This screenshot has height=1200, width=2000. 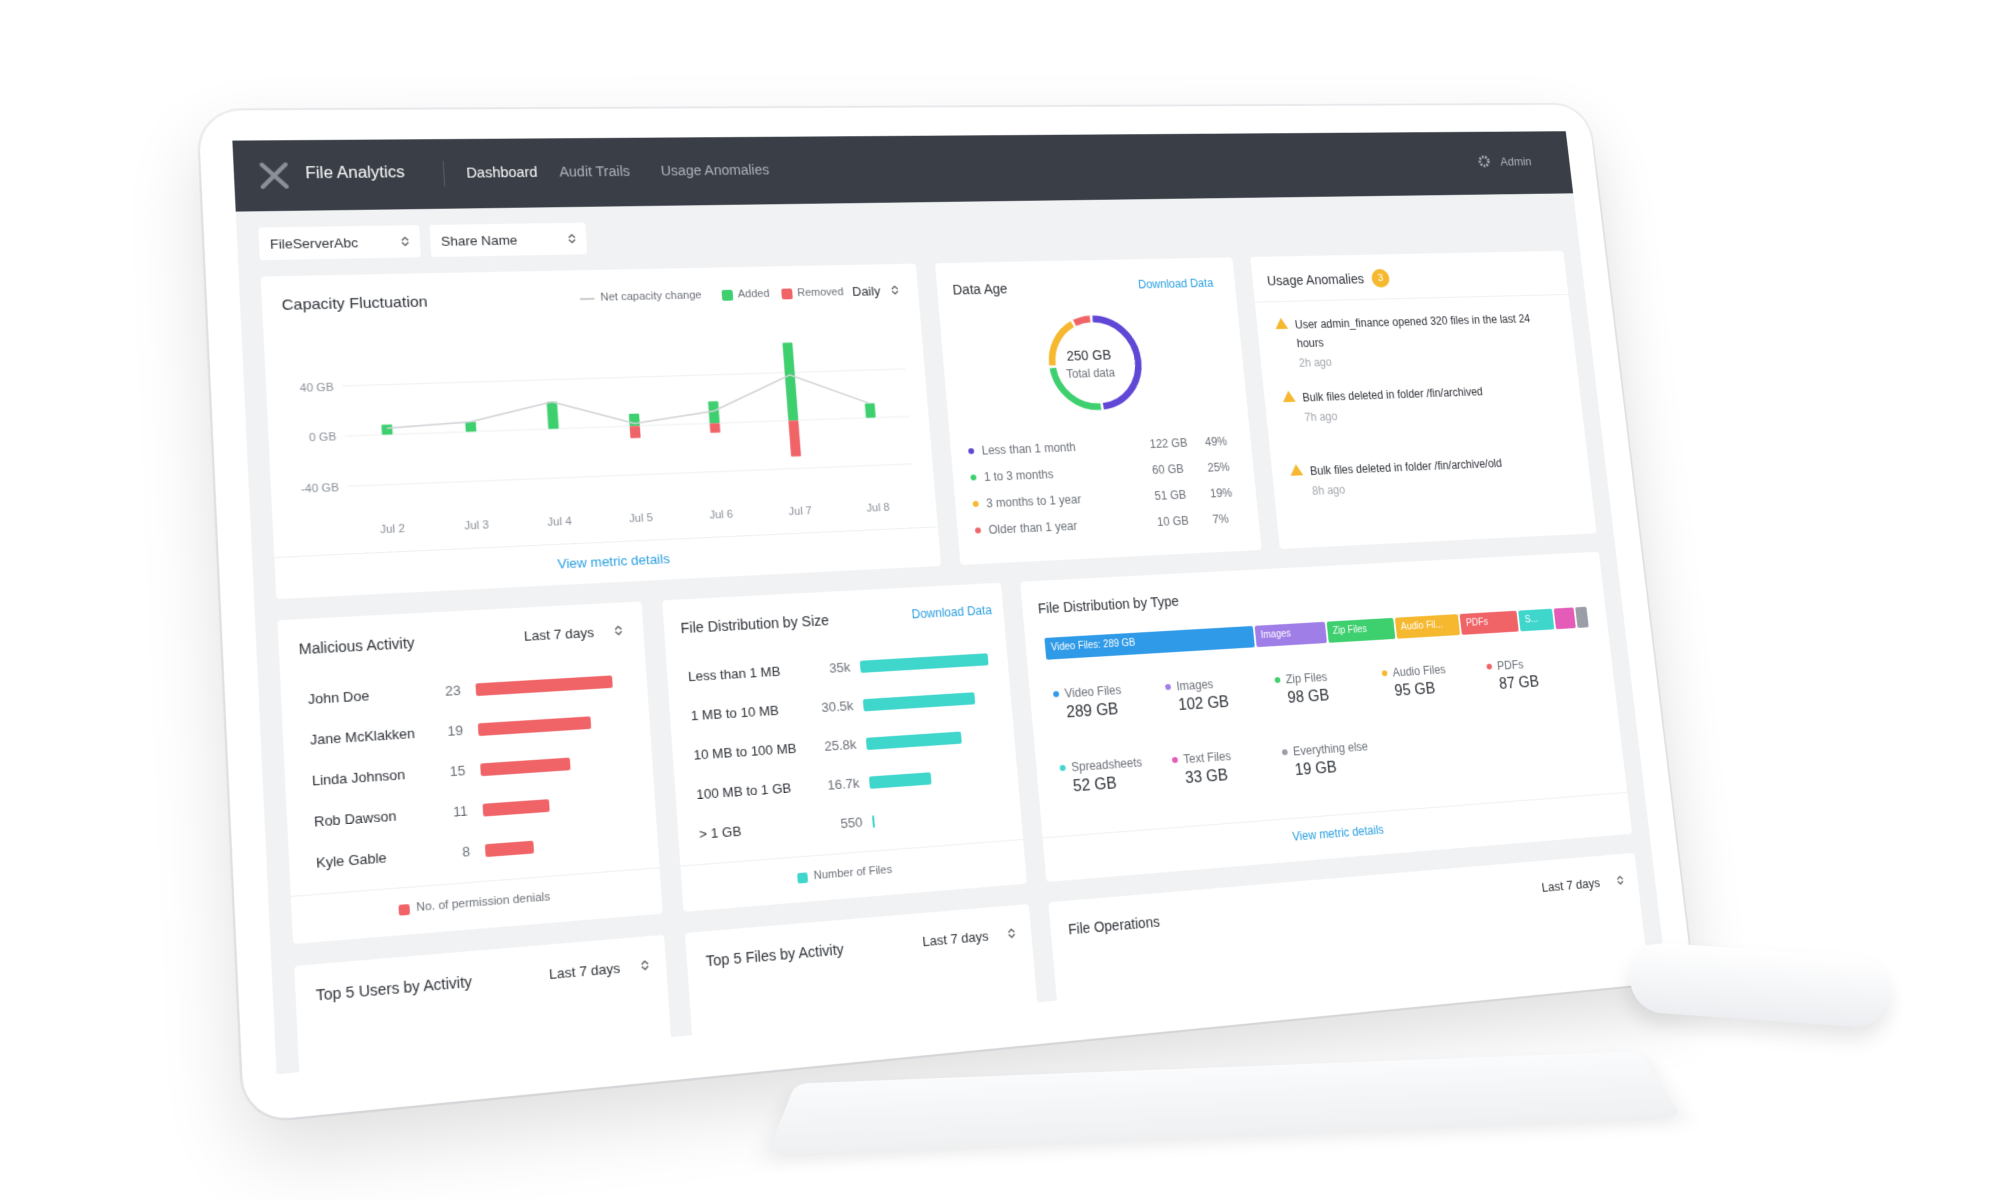 What do you see at coordinates (1033, 528) in the screenshot?
I see `age-label: Older than 1 year` at bounding box center [1033, 528].